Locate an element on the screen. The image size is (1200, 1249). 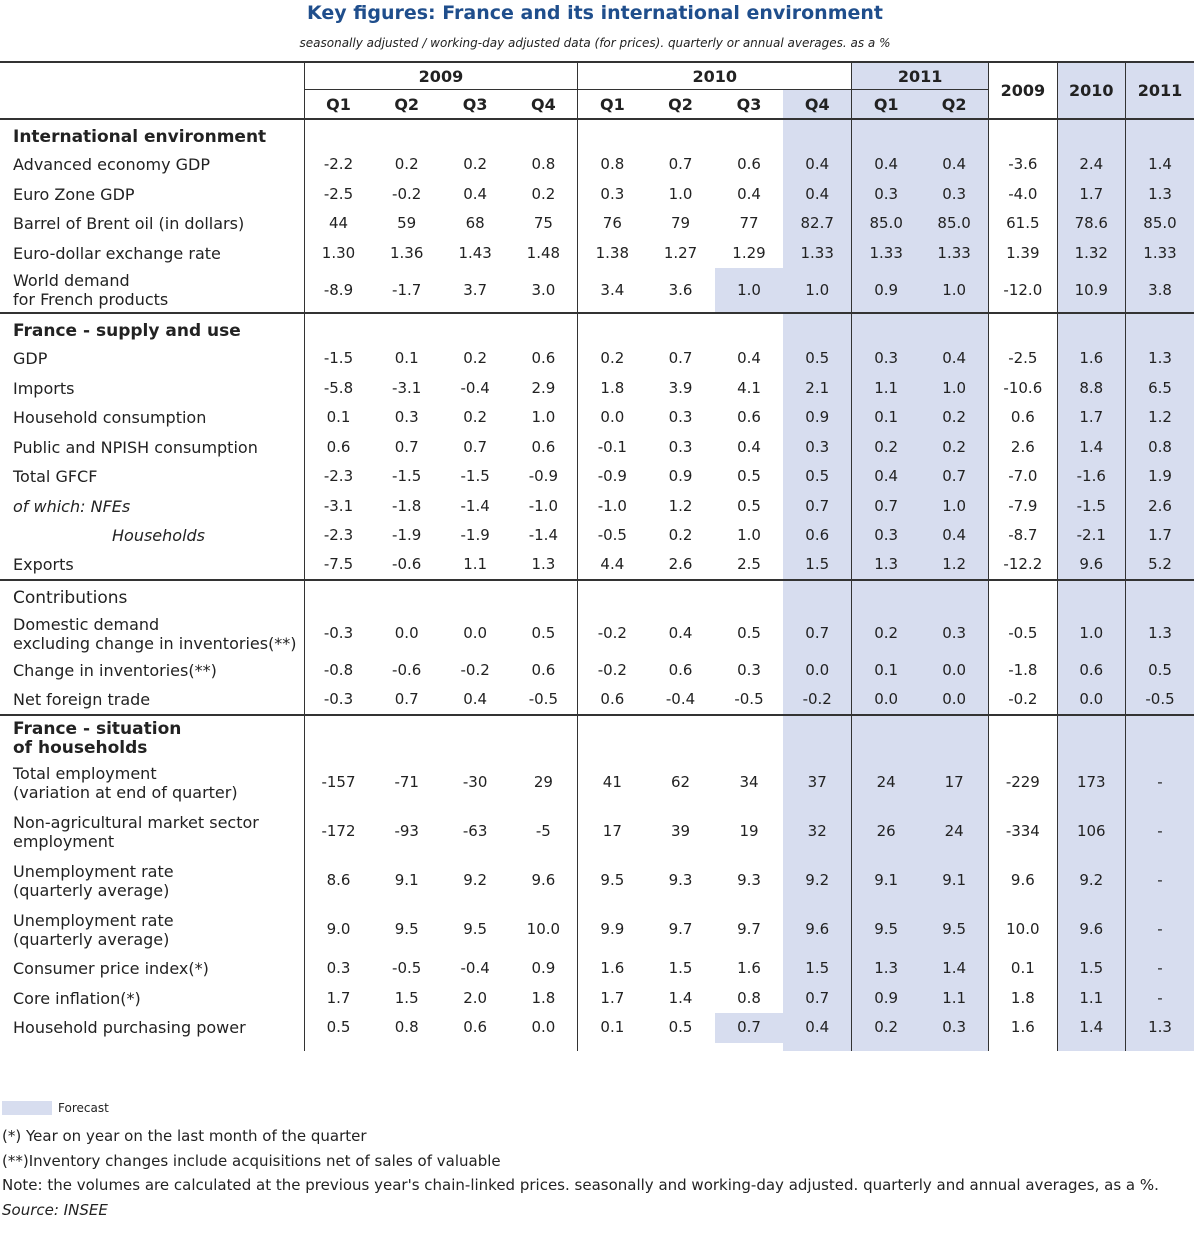
header-row: 2009 2010 2011 2009 2010 2011 is located at coordinates (597, 90).